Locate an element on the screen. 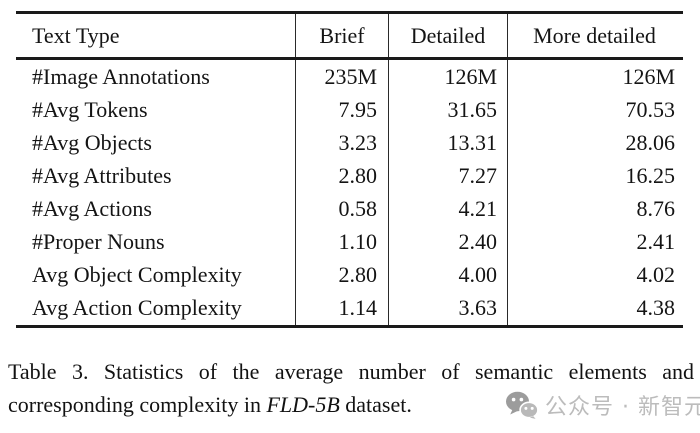 The width and height of the screenshot is (700, 433). cell-brief: 3.23 is located at coordinates (341, 143).